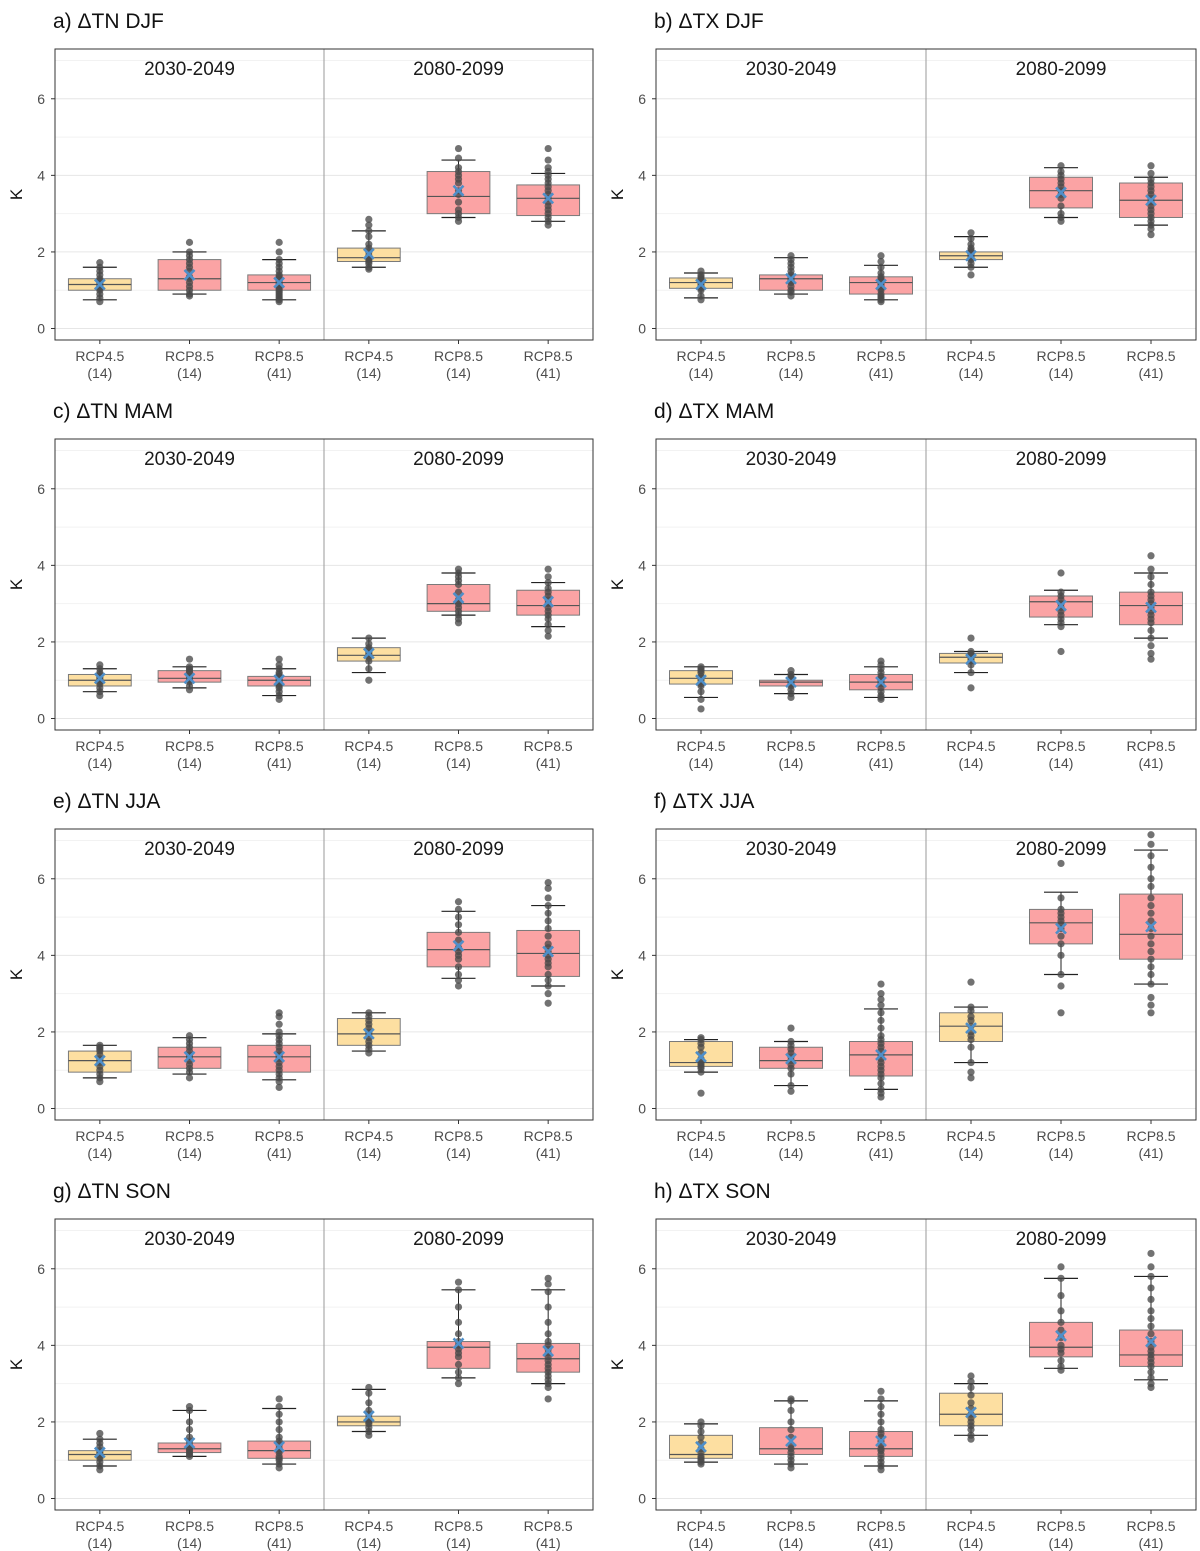  Describe the element at coordinates (642, 329) in the screenshot. I see `y-tick-label: 0` at that location.